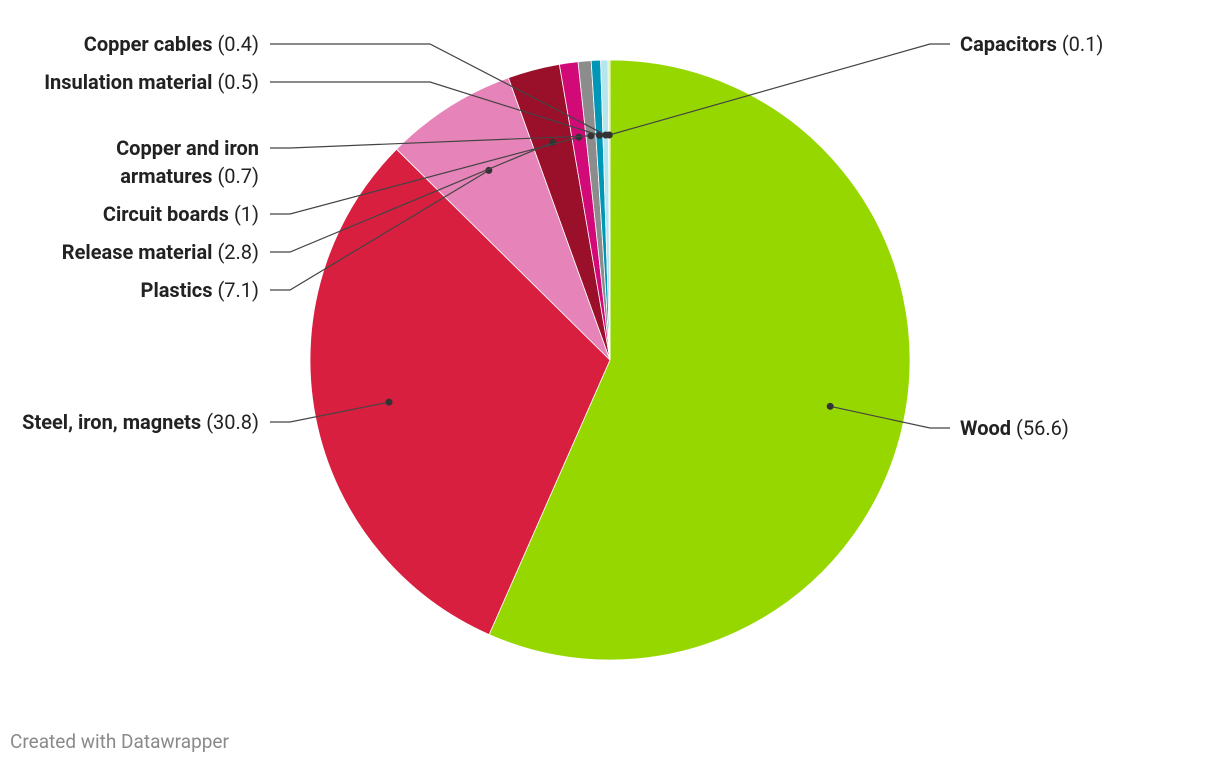  Describe the element at coordinates (165, 214) in the screenshot. I see `slice-name: Circuit boards` at that location.